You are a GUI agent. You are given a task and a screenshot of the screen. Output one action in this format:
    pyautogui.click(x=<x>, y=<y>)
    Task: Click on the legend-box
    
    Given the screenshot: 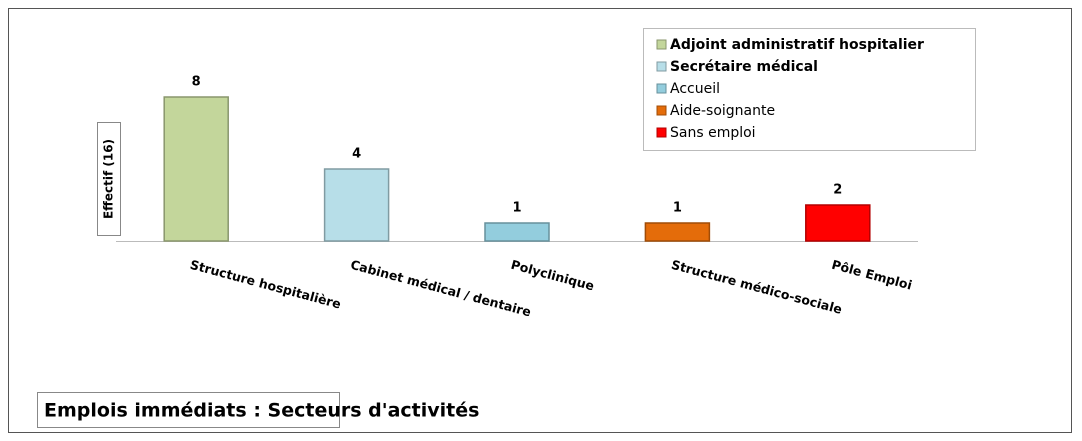 What is the action you would take?
    pyautogui.click(x=809, y=89)
    